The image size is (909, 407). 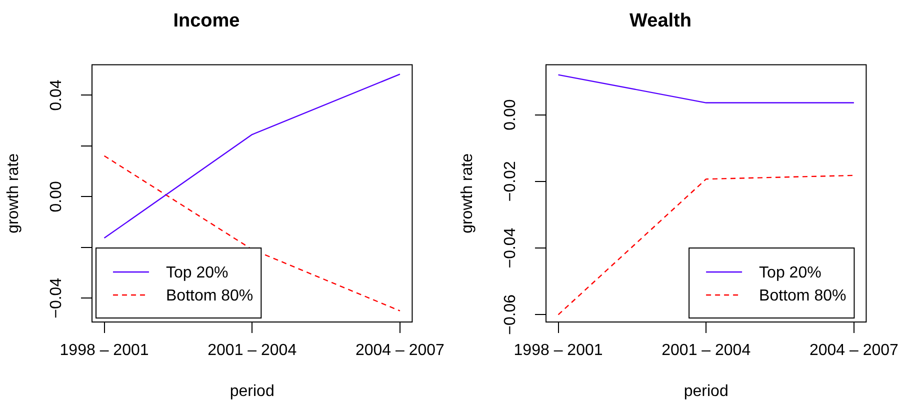 I want to click on chart-title: Income, so click(x=206, y=21).